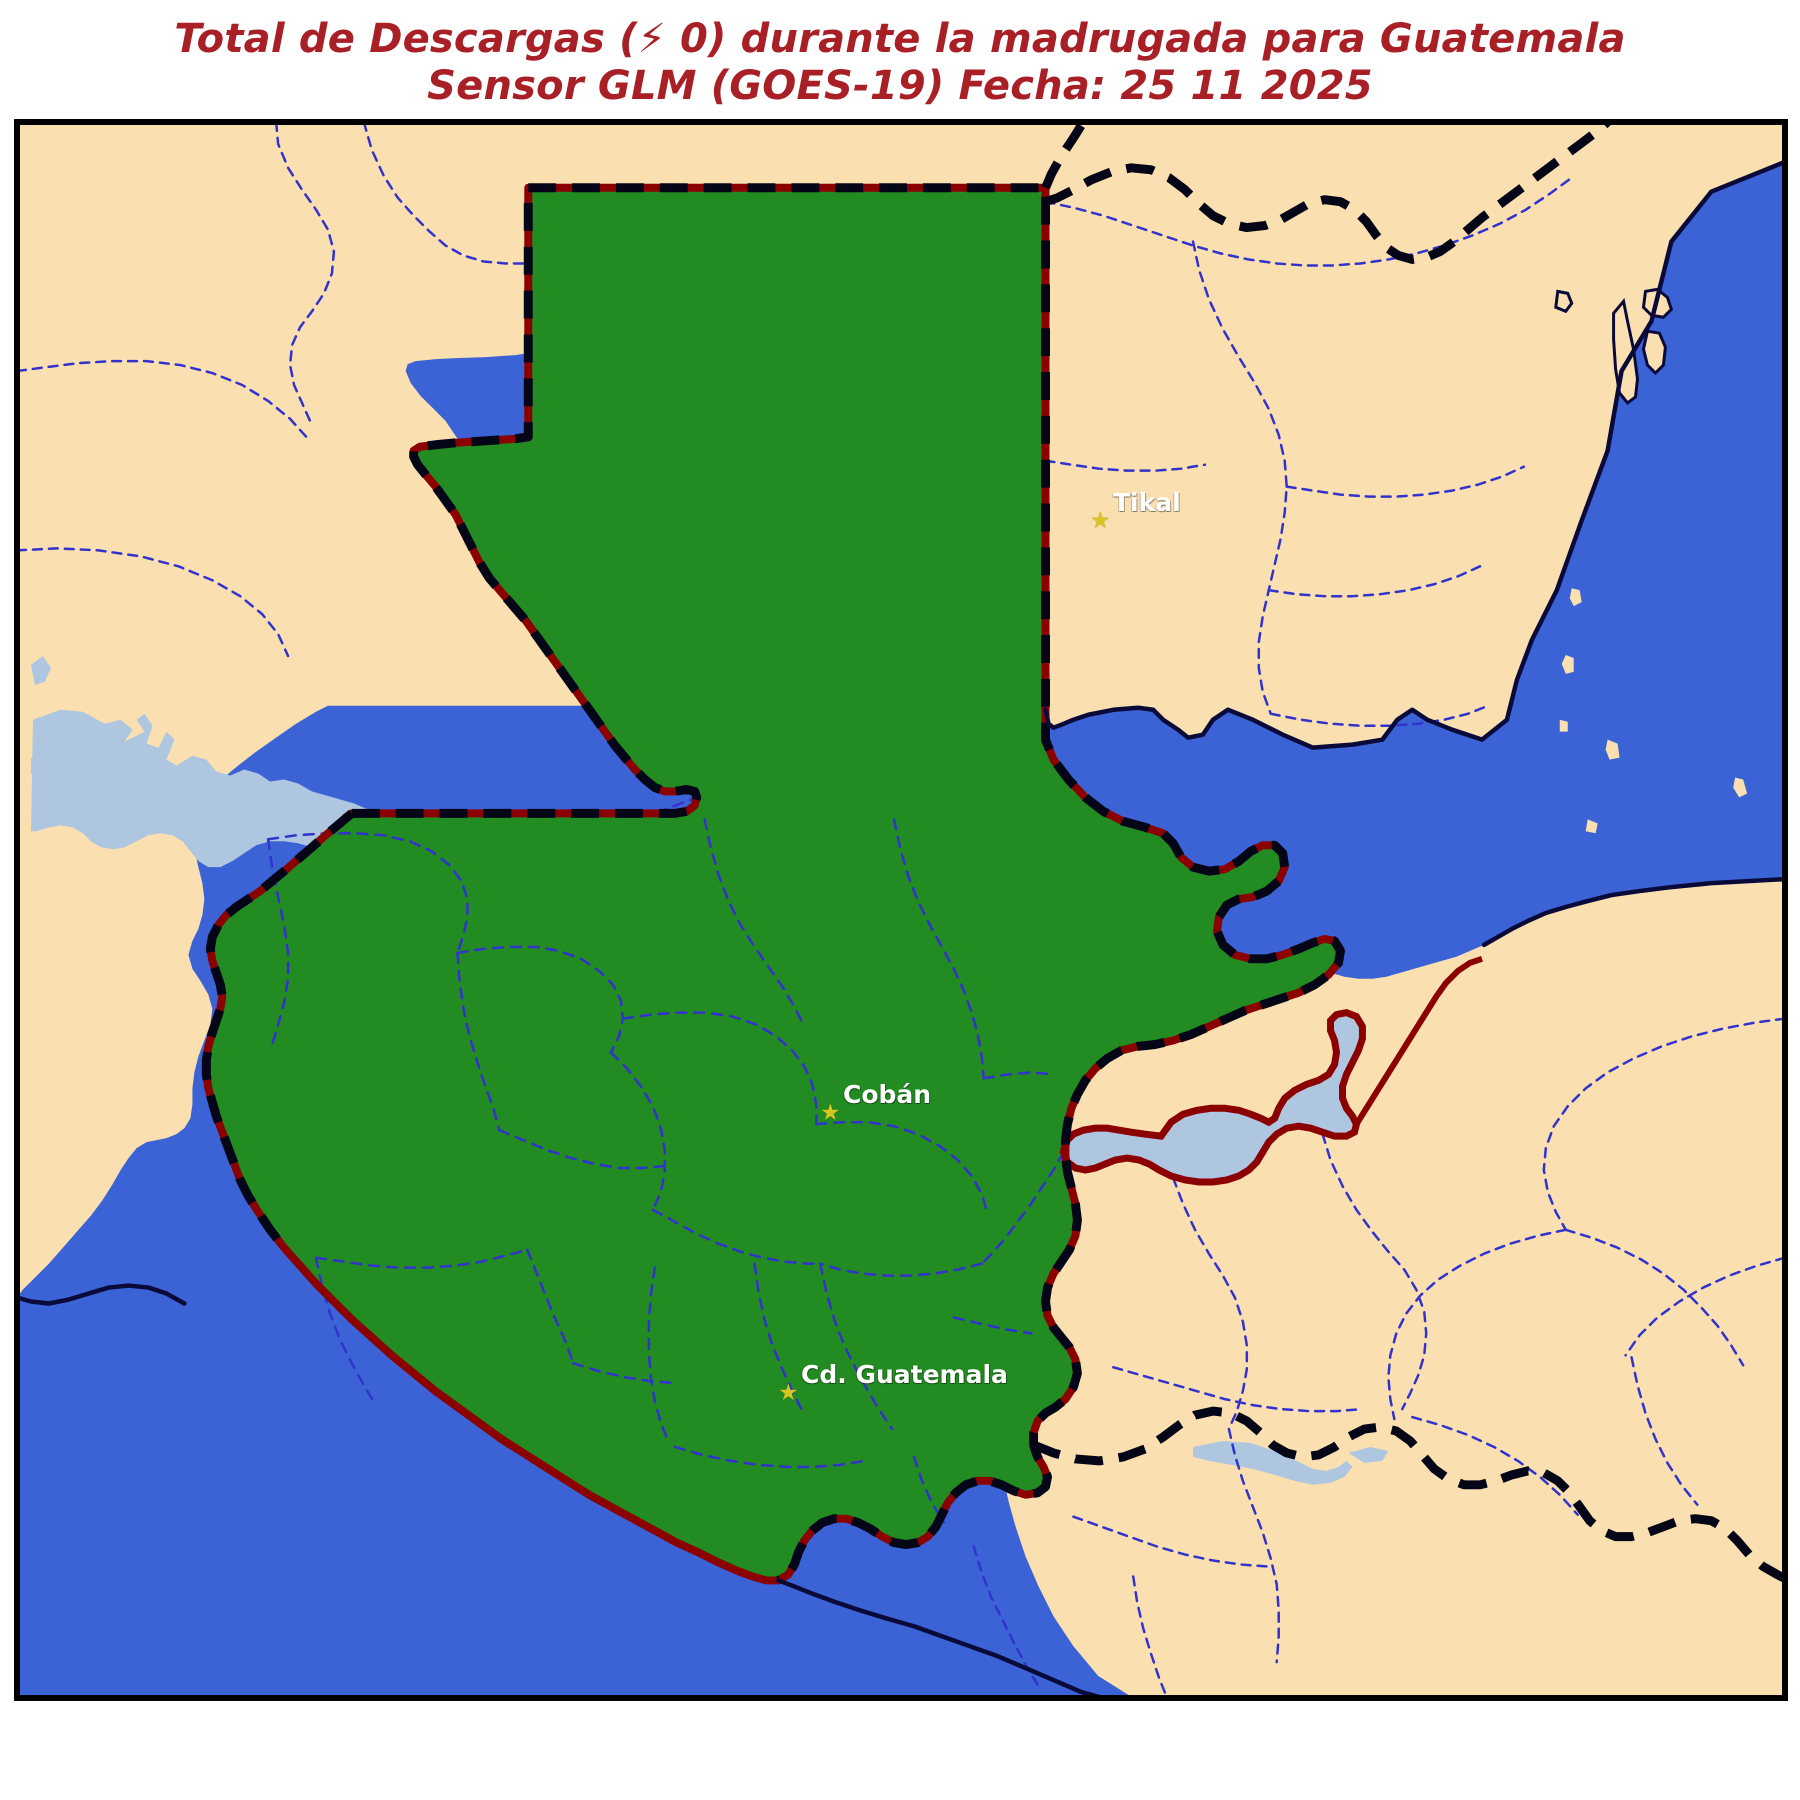  I want to click on title-line-2: Sensor GLM (GOES-19) Fecha: 25 11 2025, so click(900, 86).